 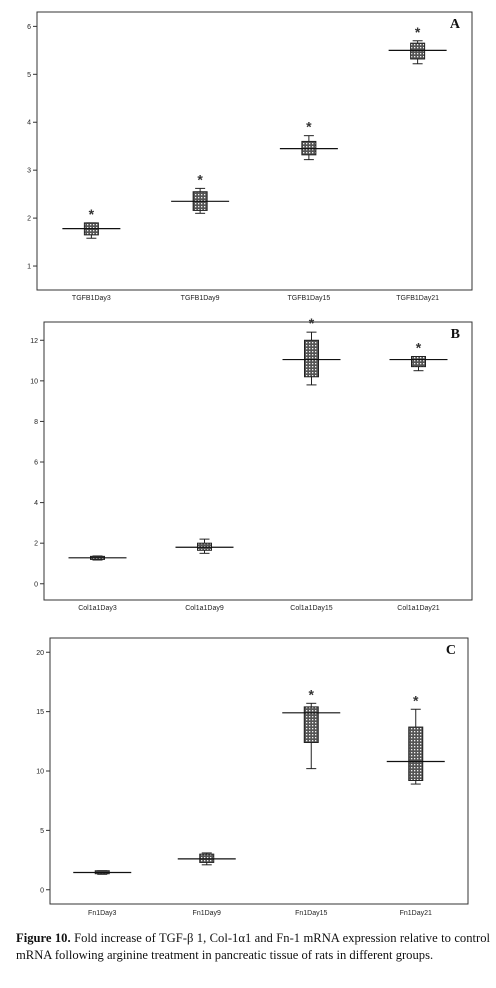 I want to click on x-tick-label: TGFB1Day3, so click(x=91, y=298).